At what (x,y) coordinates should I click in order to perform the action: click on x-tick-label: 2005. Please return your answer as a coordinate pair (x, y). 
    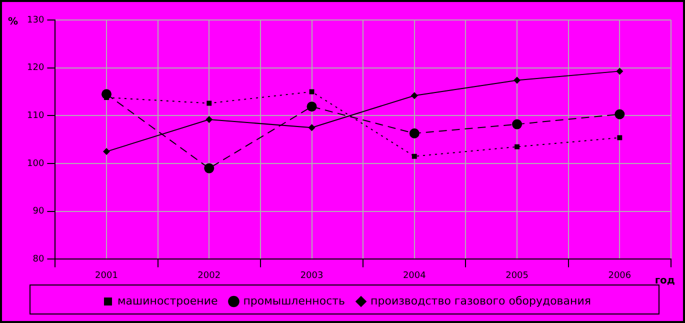
    Looking at the image, I should click on (517, 275).